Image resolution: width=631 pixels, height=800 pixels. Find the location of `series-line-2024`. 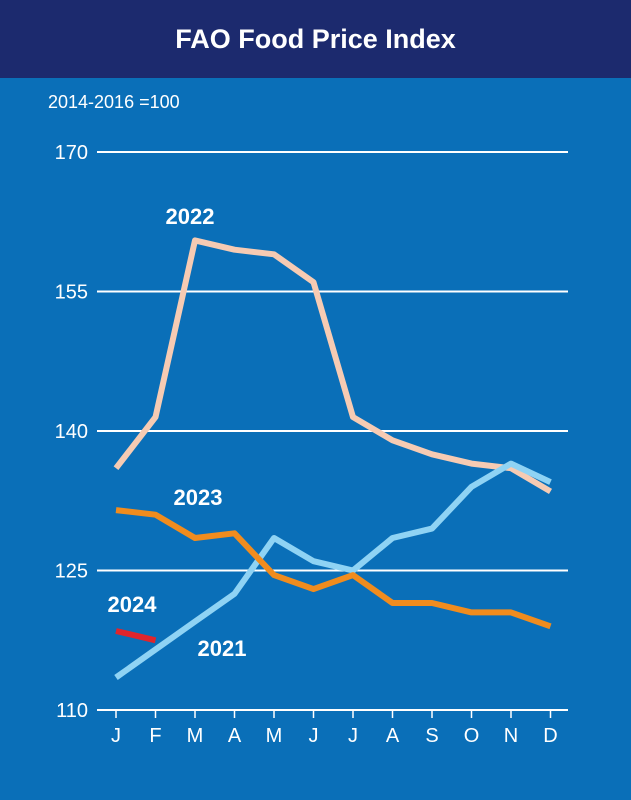

series-line-2024 is located at coordinates (136, 636).